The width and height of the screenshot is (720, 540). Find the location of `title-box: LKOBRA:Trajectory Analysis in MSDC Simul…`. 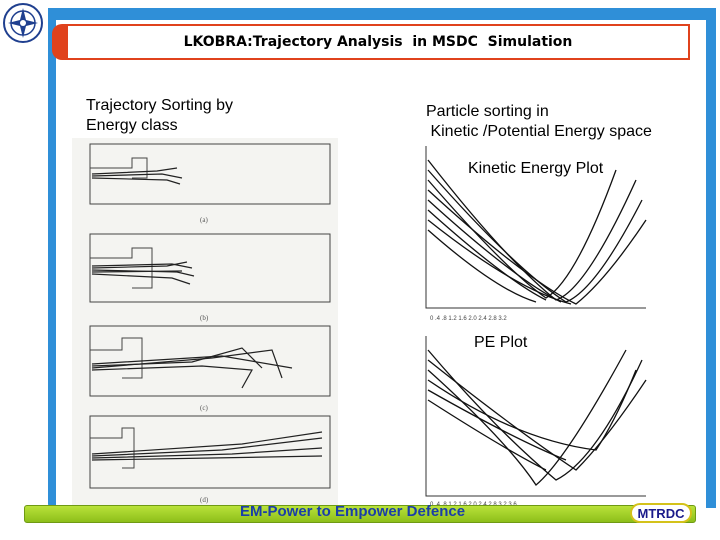

title-box: LKOBRA:Trajectory Analysis in MSDC Simul… is located at coordinates (378, 42).